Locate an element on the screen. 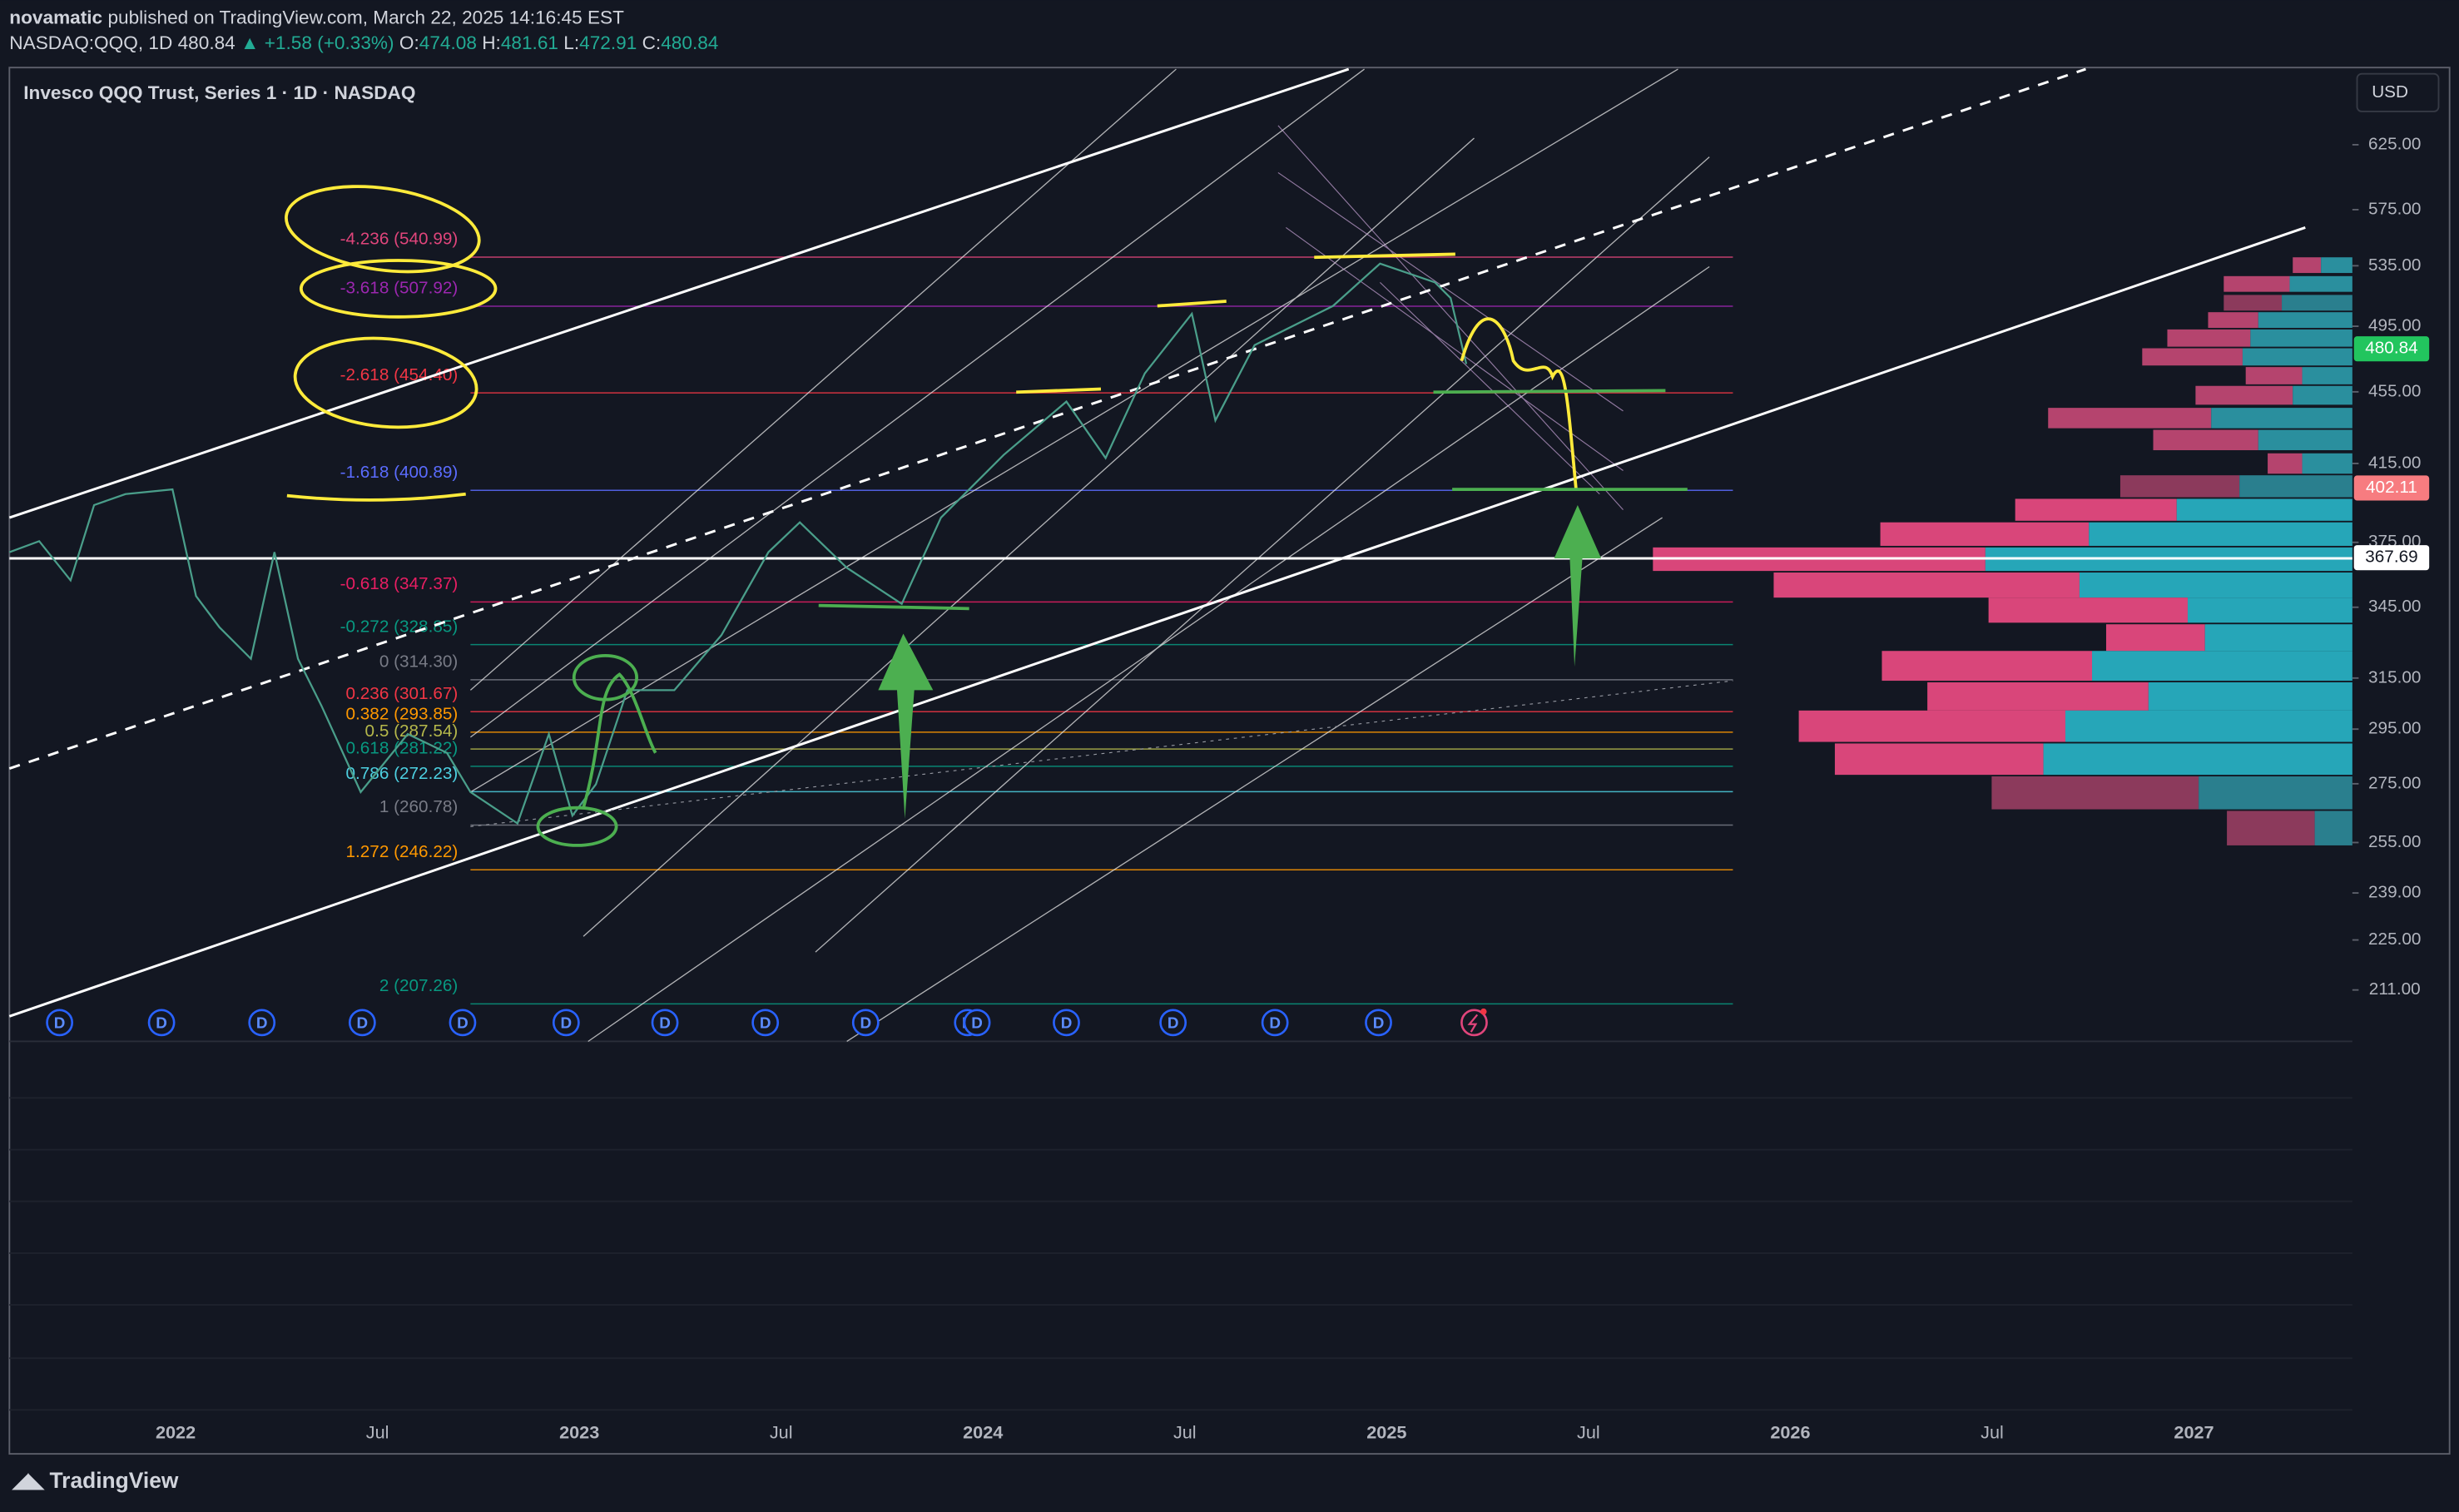  ohlc-key: O: is located at coordinates (409, 42).